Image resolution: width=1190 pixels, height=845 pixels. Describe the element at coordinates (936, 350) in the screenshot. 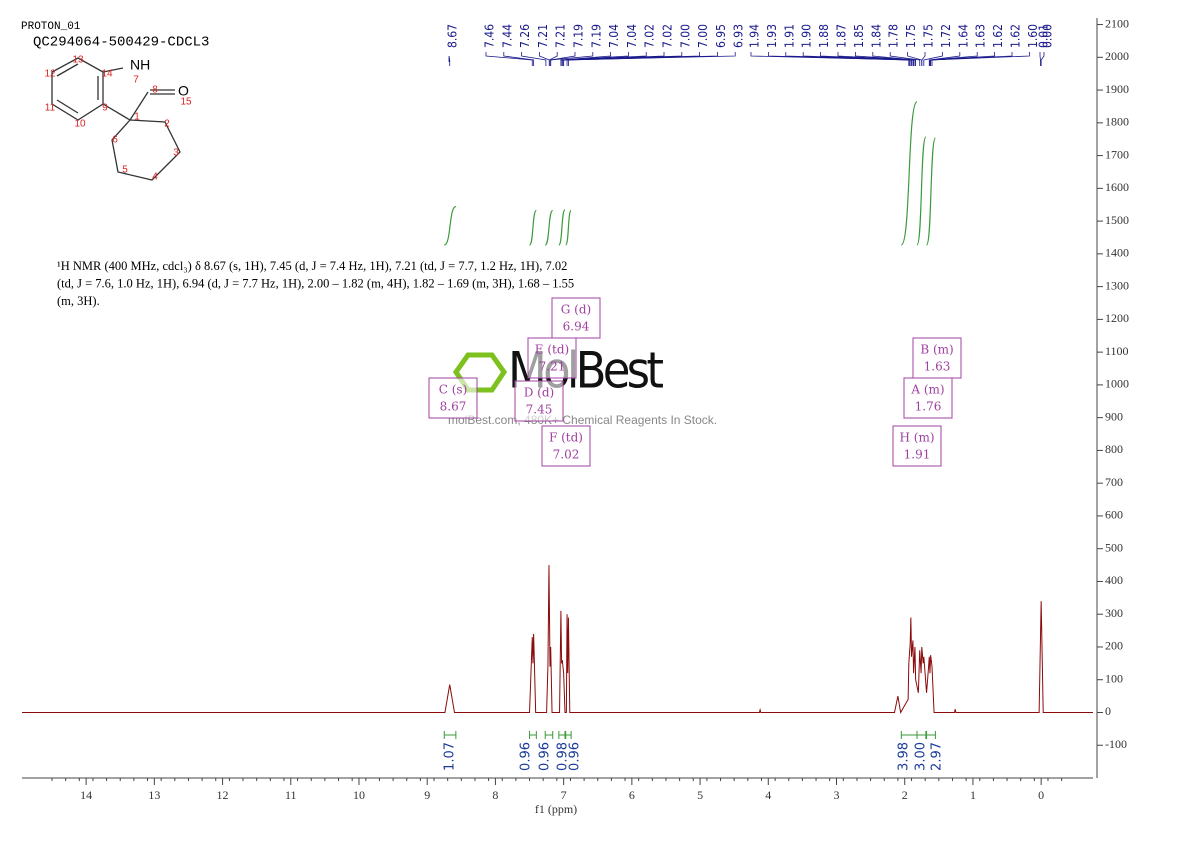

I see `multiplet-label: B (m)` at that location.